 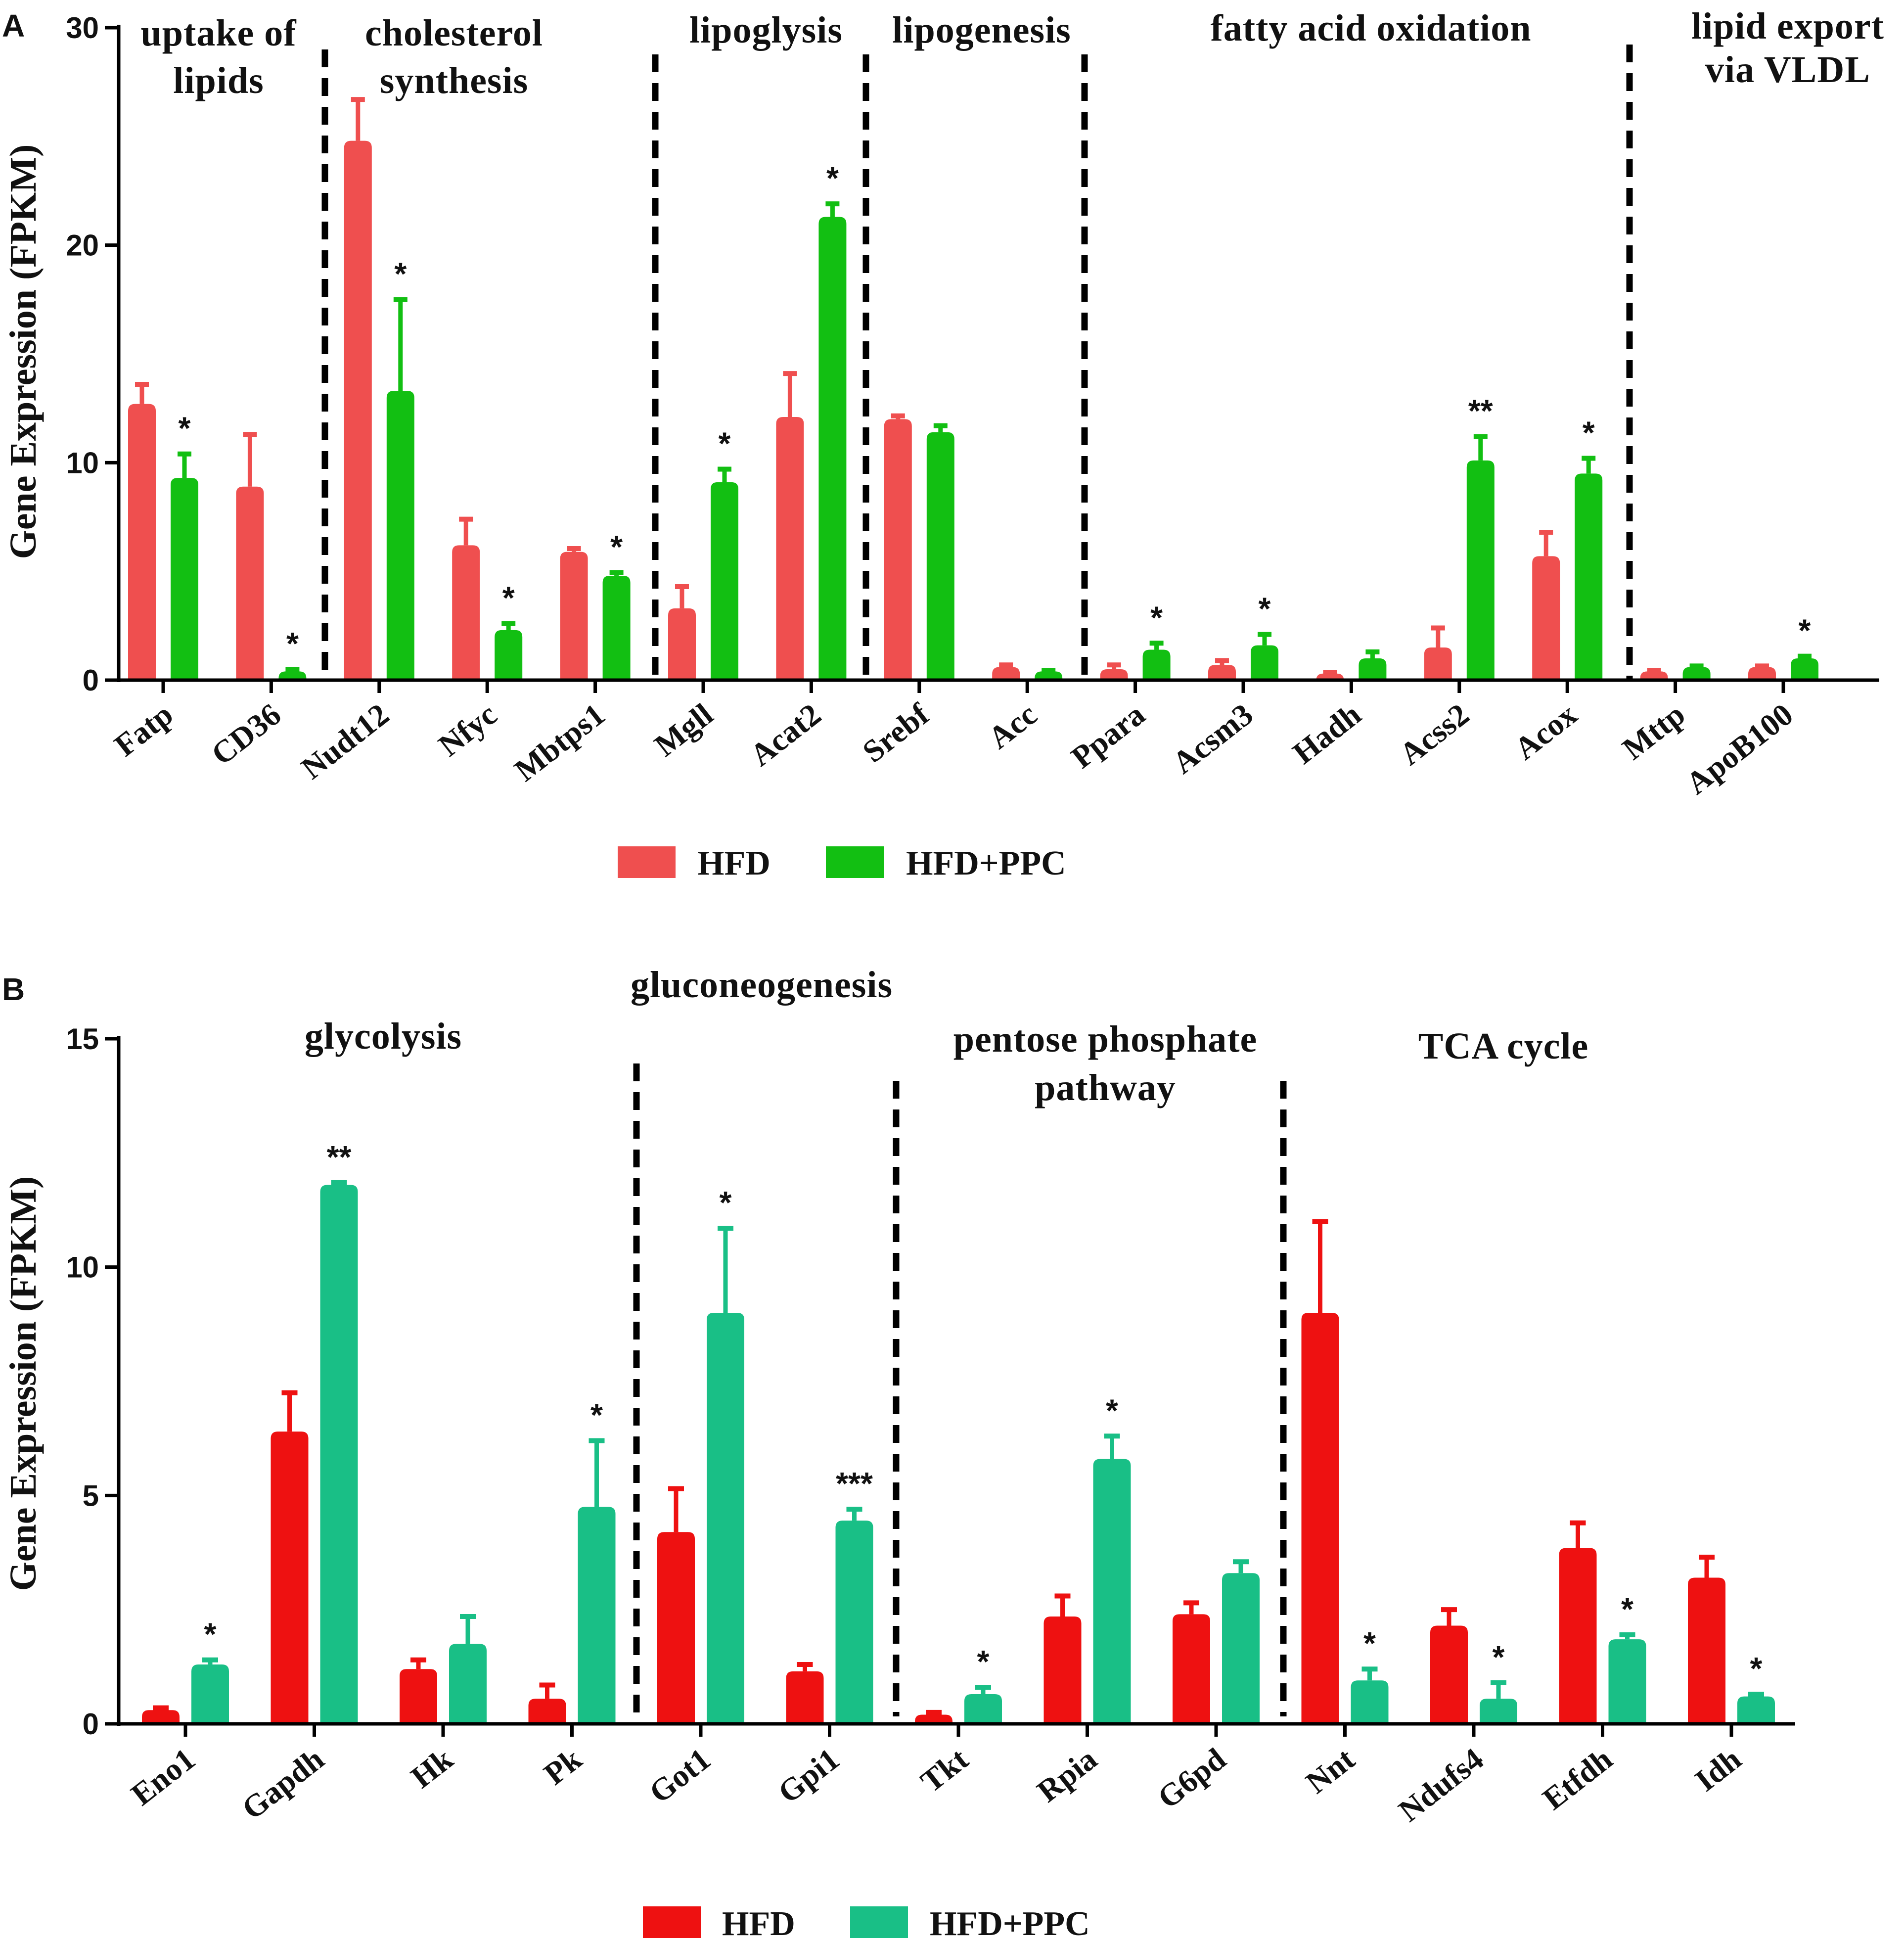 What do you see at coordinates (23, 1383) in the screenshot?
I see `panel-b-y-axis-title: Gene Expression (FPKM)` at bounding box center [23, 1383].